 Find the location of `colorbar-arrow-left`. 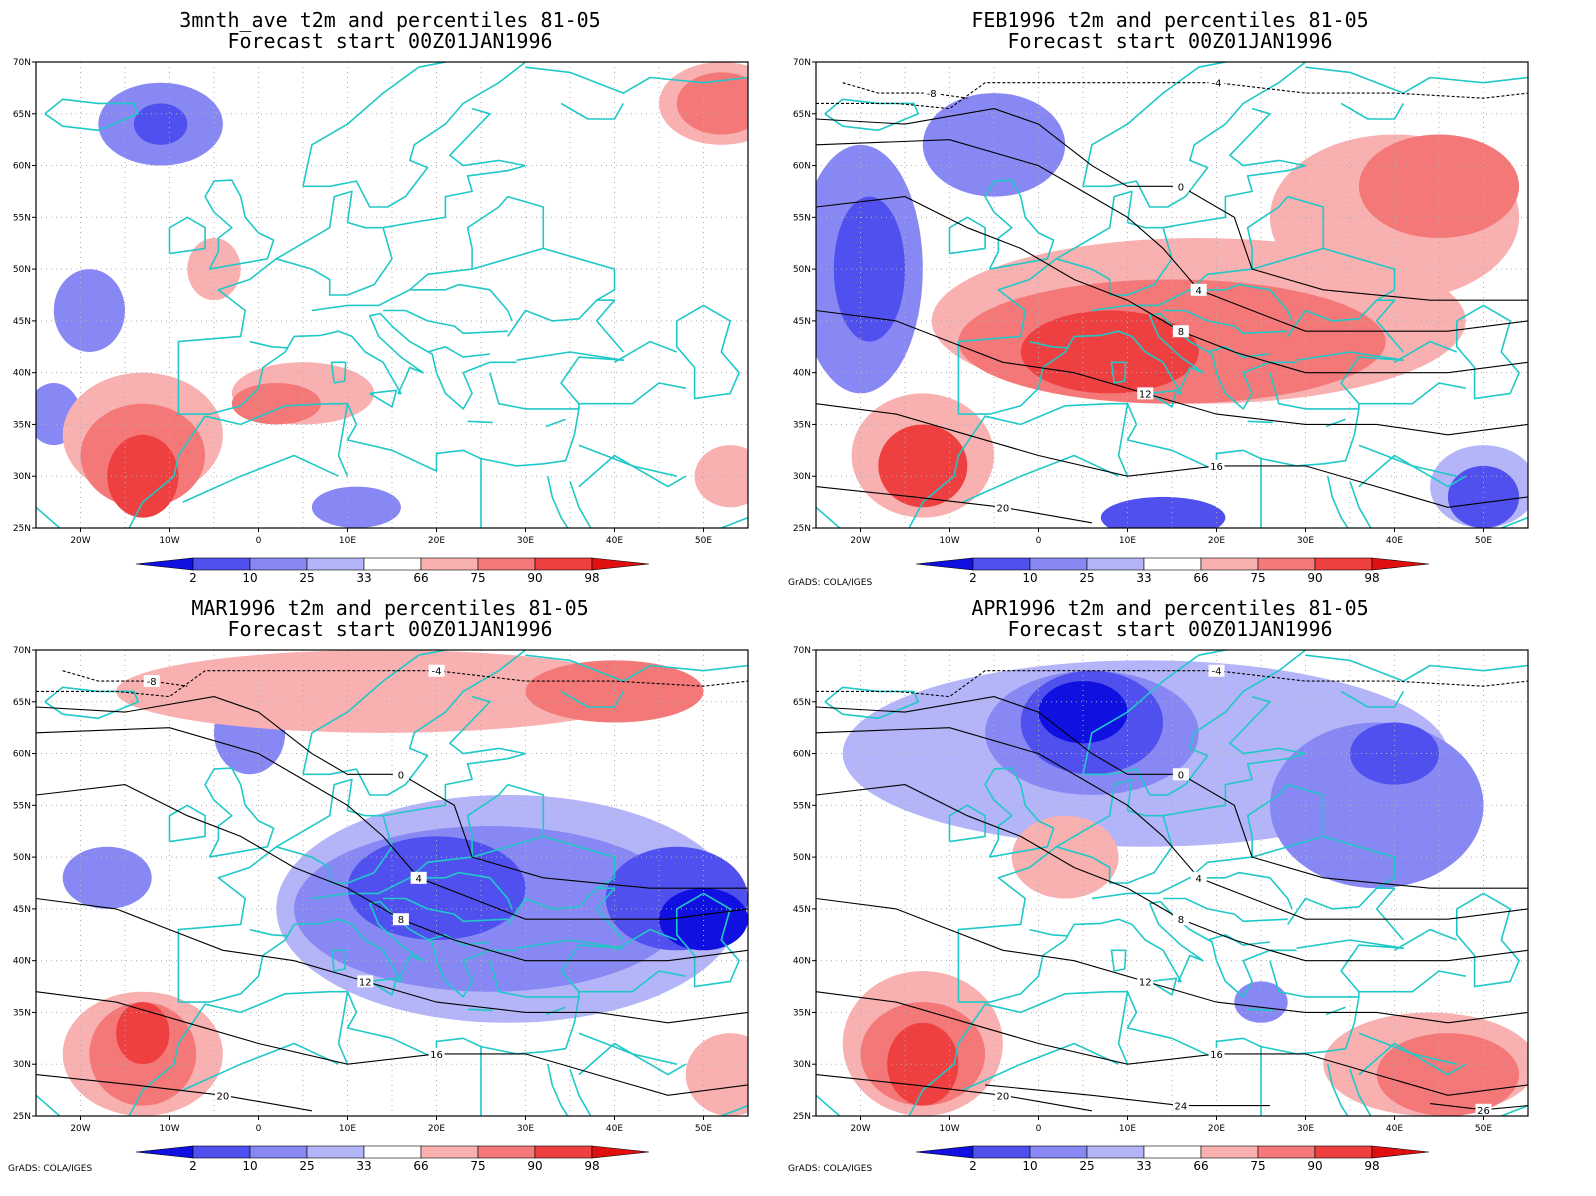

colorbar-arrow-left is located at coordinates (164, 564).